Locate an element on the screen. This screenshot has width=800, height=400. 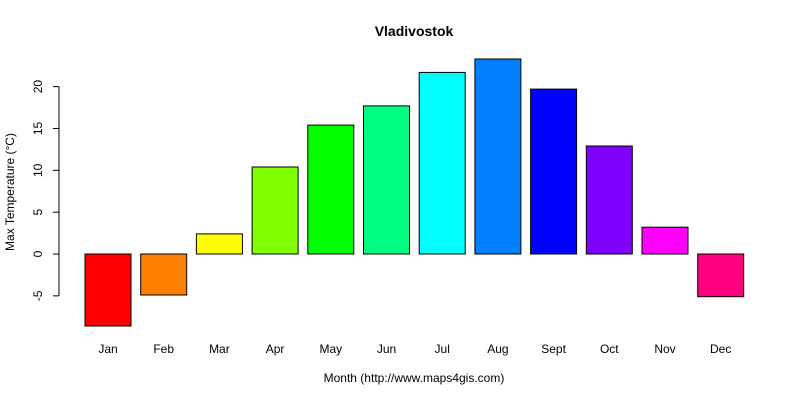
y-tick-label: -5 is located at coordinates (38, 295).